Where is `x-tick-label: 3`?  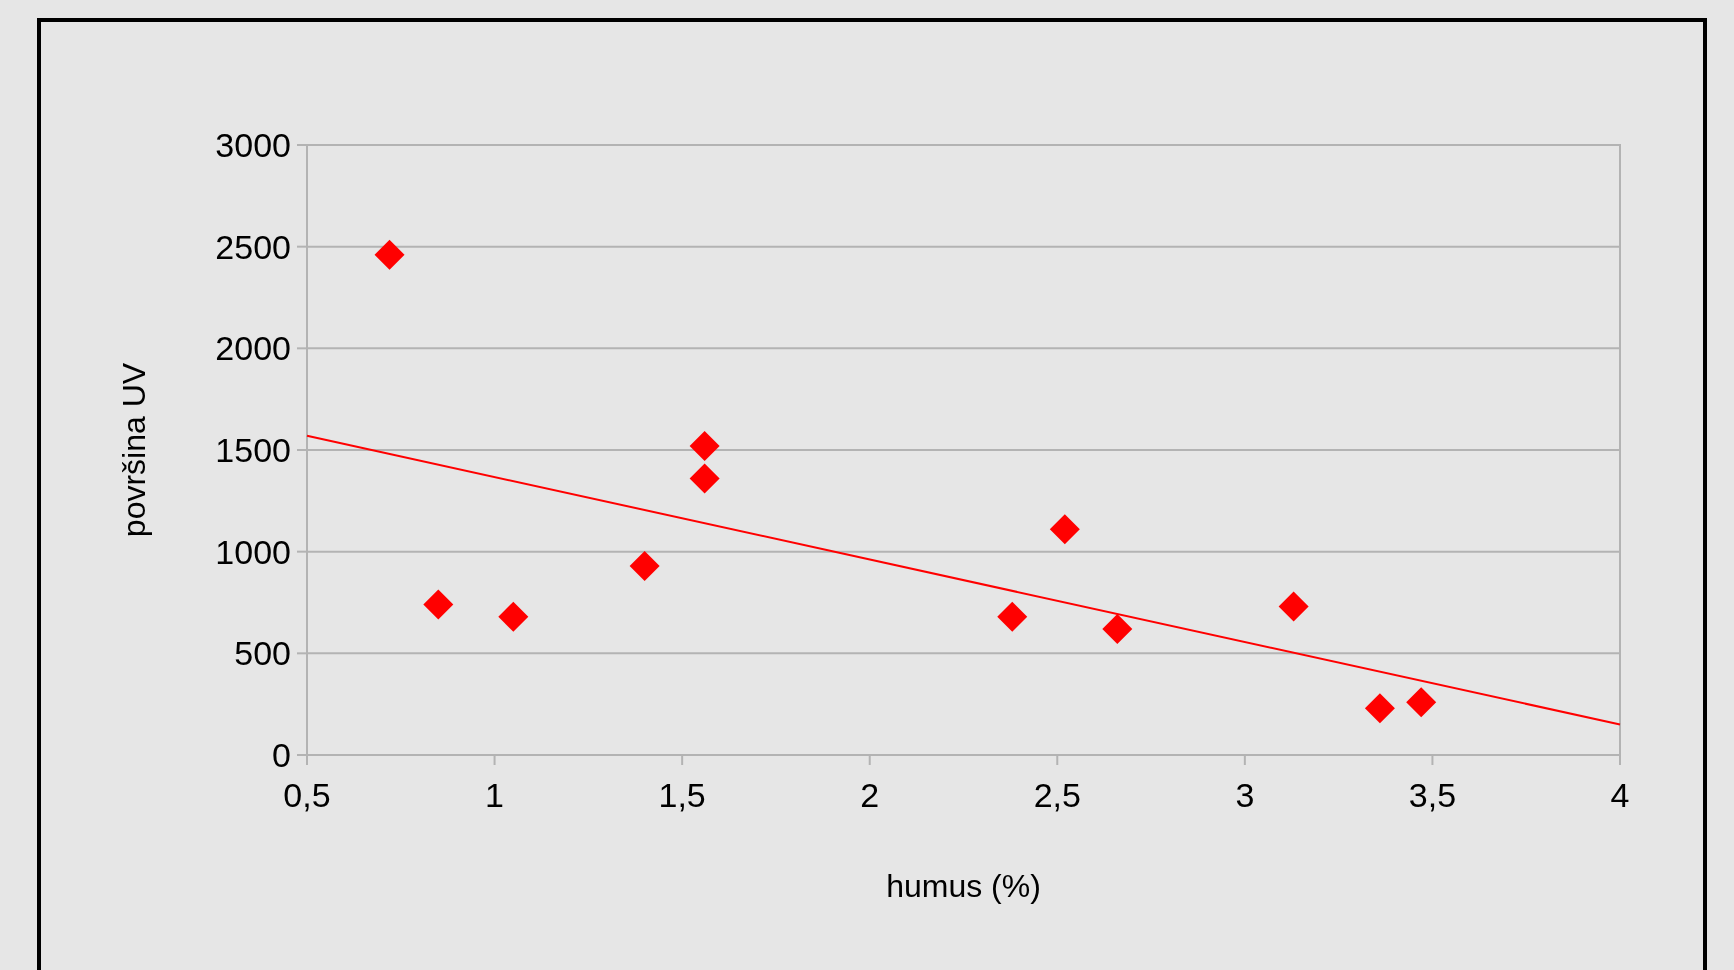
x-tick-label: 3 is located at coordinates (1245, 795).